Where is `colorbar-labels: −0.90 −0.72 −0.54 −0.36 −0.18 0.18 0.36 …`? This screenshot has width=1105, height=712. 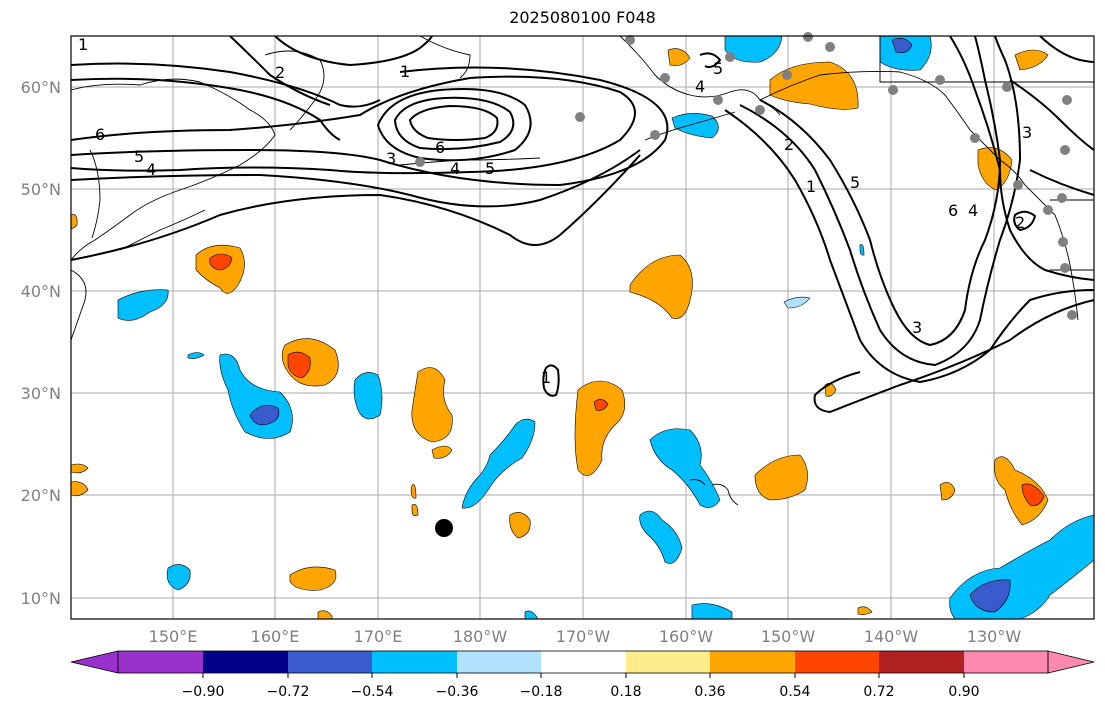
colorbar-labels: −0.90 −0.72 −0.54 −0.36 −0.18 0.18 0.36 … is located at coordinates (581, 692).